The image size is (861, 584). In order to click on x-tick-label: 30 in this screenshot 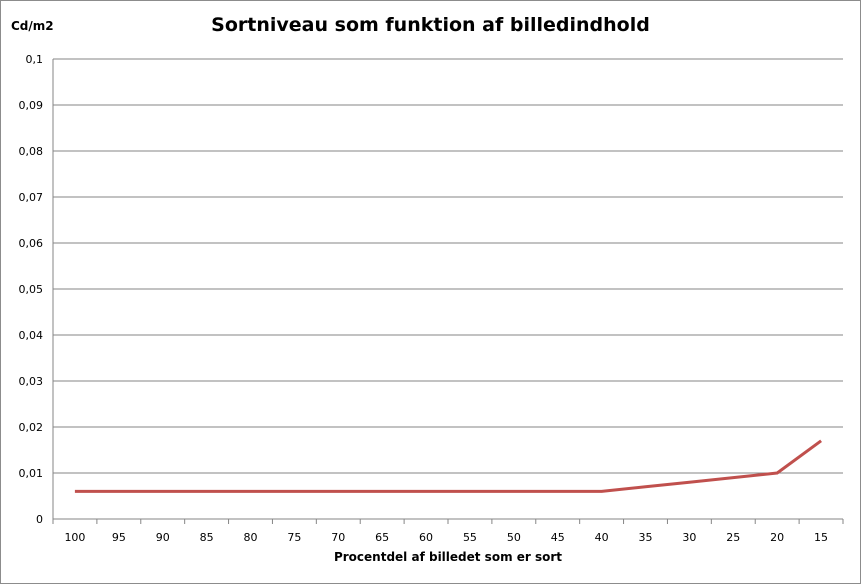, I will do `click(689, 537)`.